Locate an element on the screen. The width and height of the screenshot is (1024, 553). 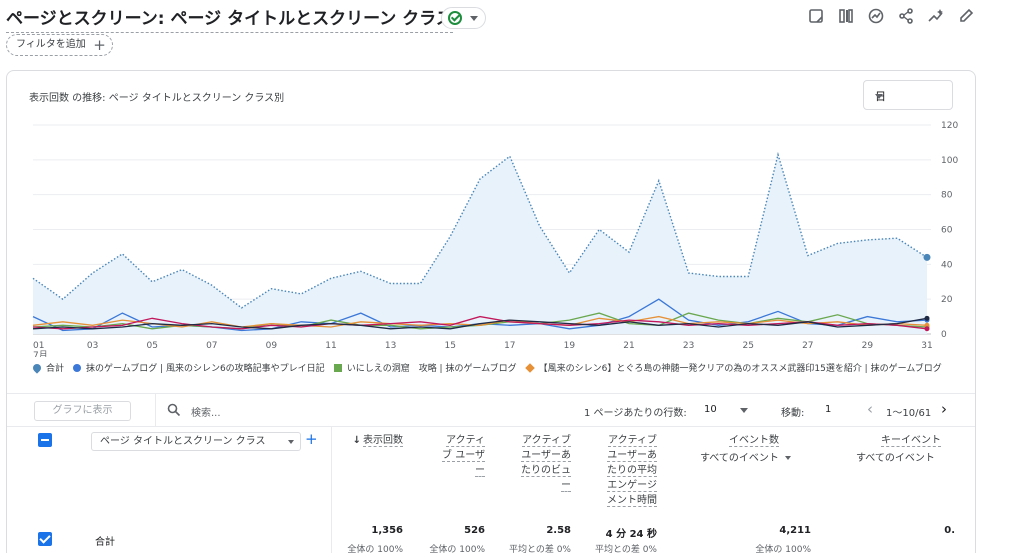
total-key-events: 0. is located at coordinates (949, 530).